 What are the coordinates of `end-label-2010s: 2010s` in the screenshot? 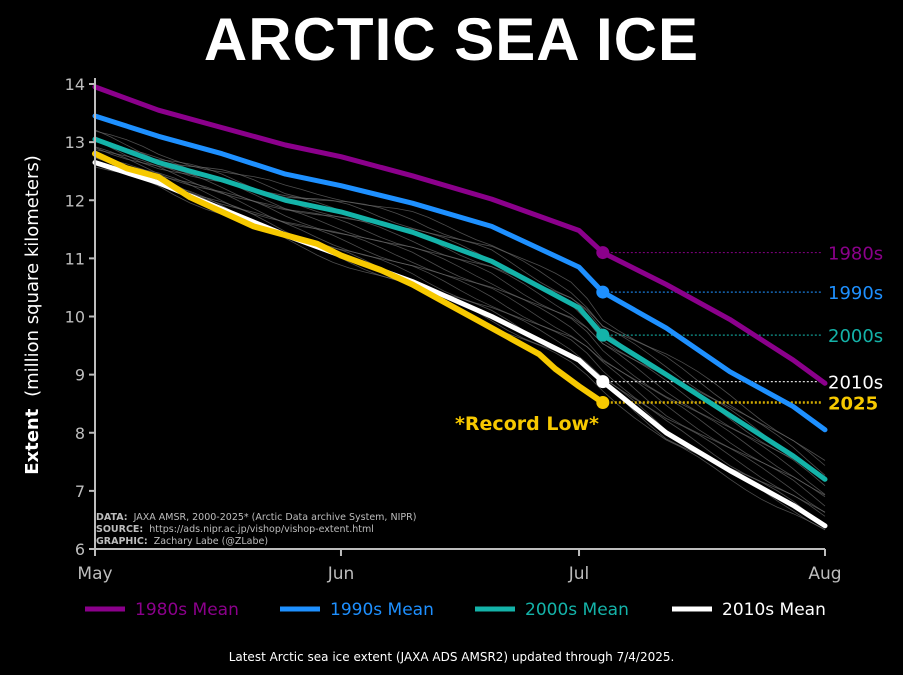 It's located at (855, 383).